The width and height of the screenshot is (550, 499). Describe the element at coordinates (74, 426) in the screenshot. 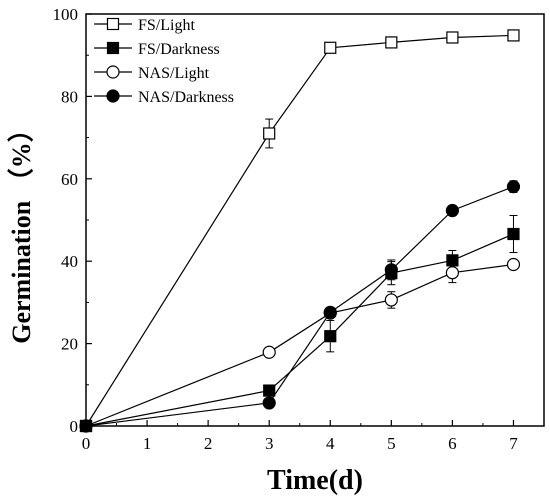

I see `y-tick-label: 0` at that location.